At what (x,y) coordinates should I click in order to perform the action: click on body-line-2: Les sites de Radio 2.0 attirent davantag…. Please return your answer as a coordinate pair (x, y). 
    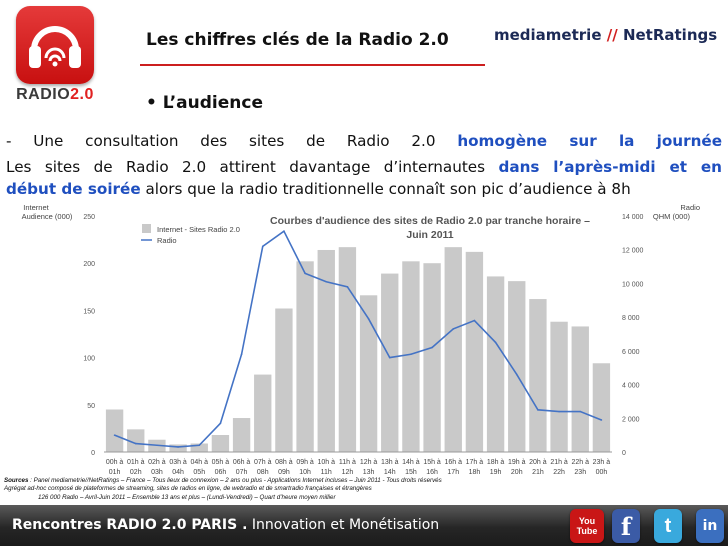
    Looking at the image, I should click on (364, 167).